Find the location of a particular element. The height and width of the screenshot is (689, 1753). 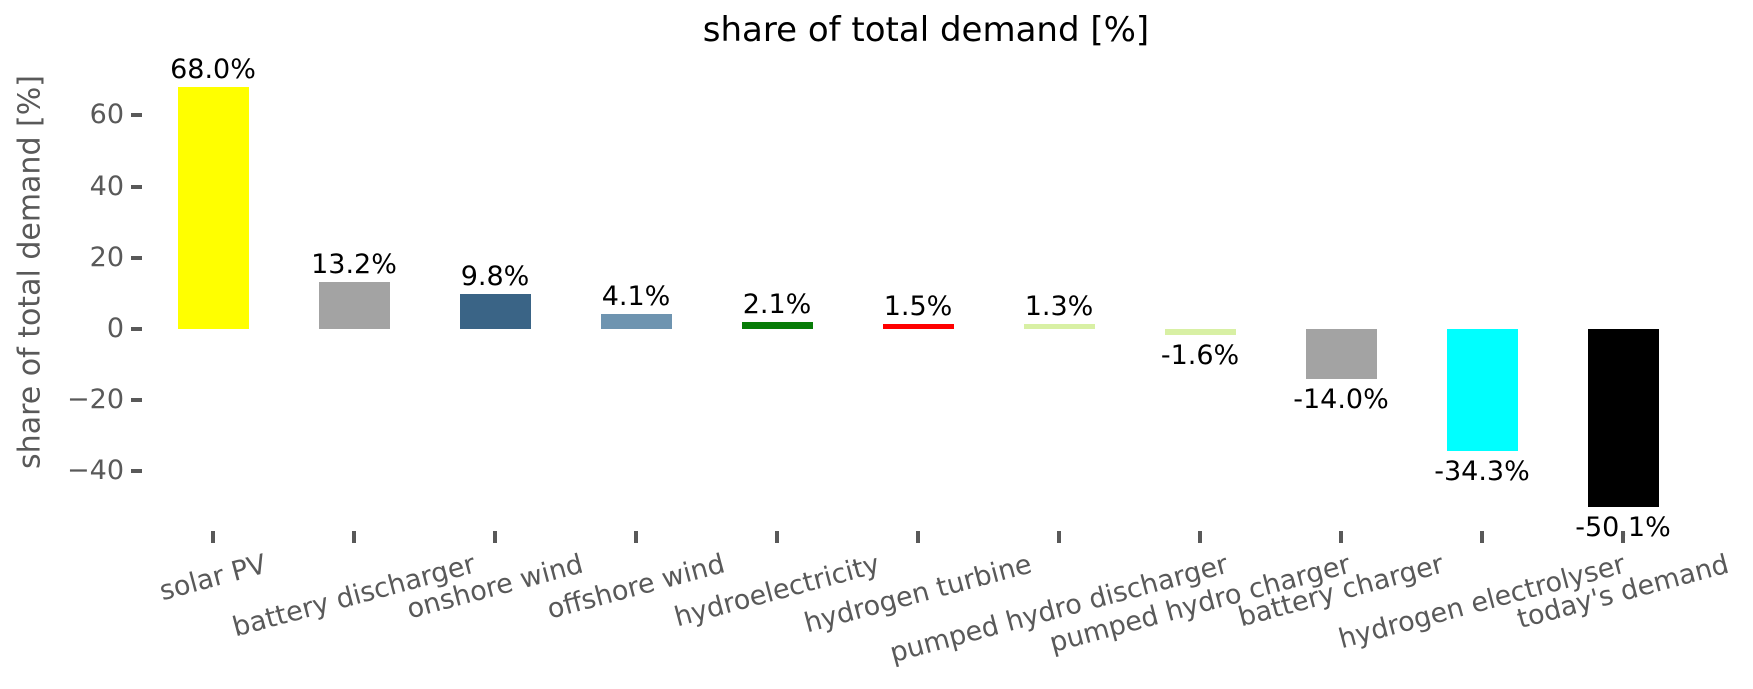

y-tick-label: −40 is located at coordinates (95, 471).